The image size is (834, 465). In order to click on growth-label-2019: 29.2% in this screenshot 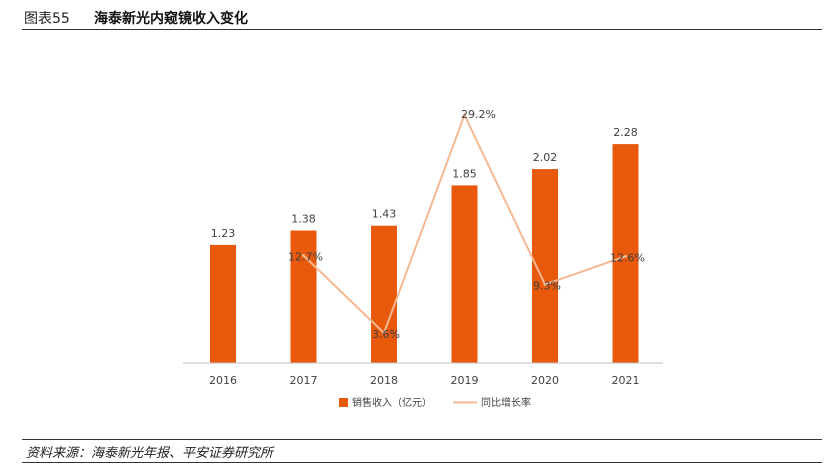, I will do `click(478, 114)`.